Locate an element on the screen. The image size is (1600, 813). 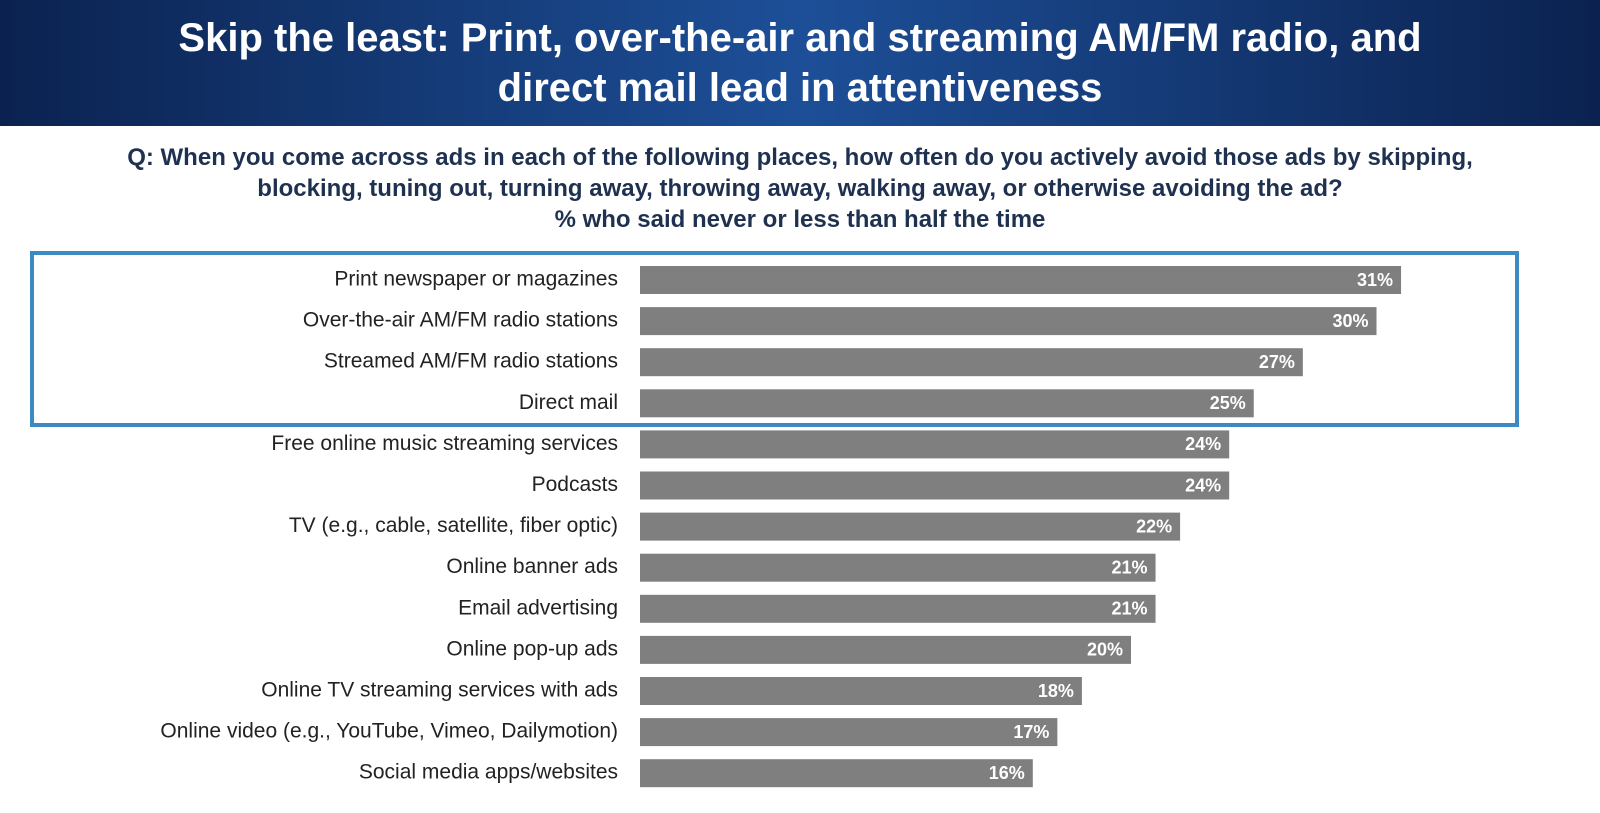
category-label: TV (e.g., cable, satellite, fiber optic) is located at coordinates (453, 525).